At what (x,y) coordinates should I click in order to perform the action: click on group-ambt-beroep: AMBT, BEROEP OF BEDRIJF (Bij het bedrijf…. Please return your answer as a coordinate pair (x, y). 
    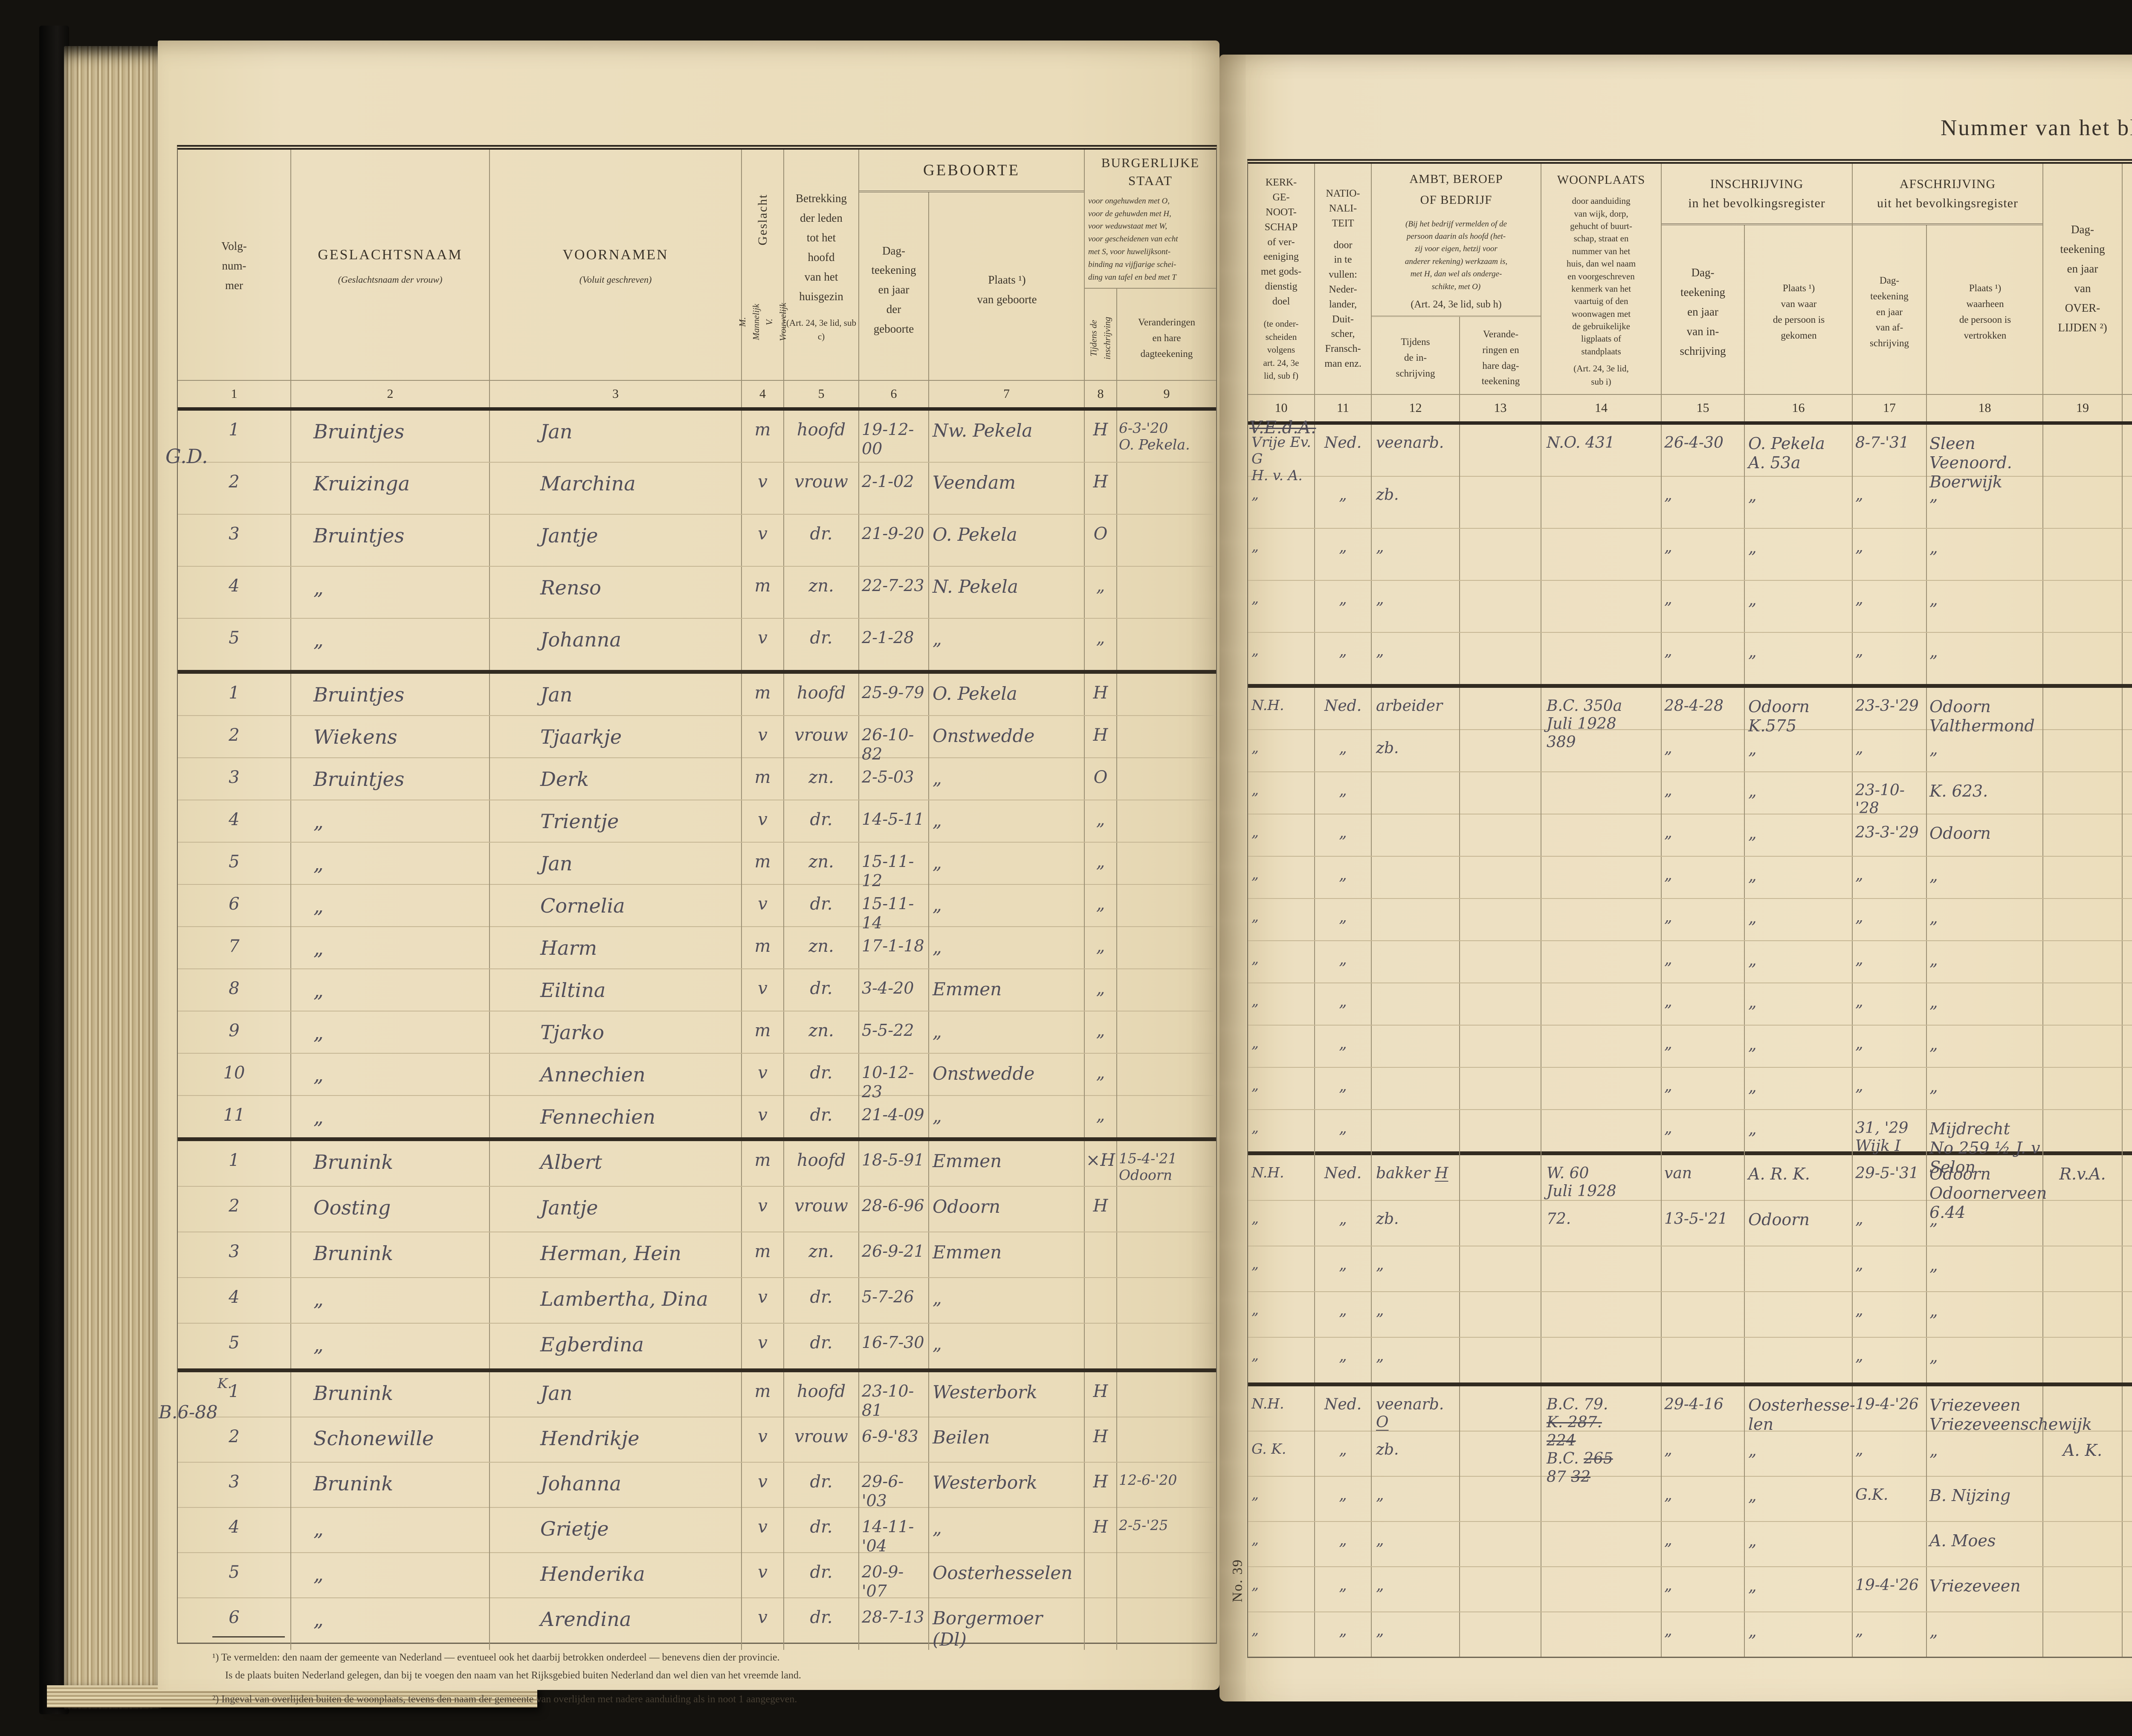
    Looking at the image, I should click on (1456, 281).